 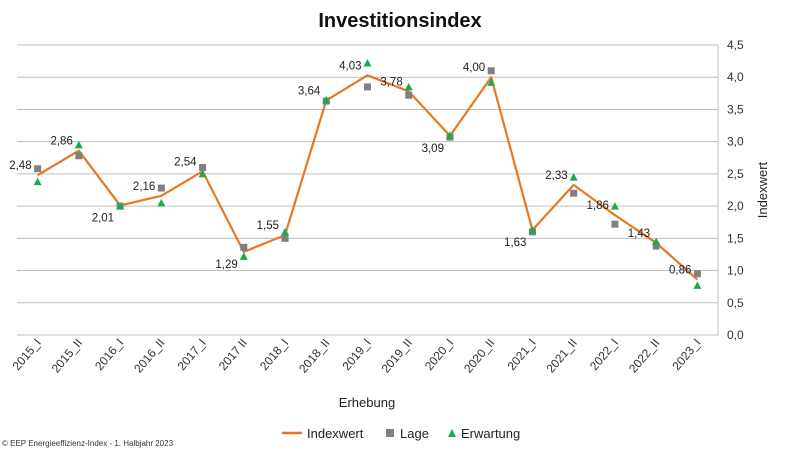 What do you see at coordinates (735, 238) in the screenshot?
I see `y-tick-label: 1,5` at bounding box center [735, 238].